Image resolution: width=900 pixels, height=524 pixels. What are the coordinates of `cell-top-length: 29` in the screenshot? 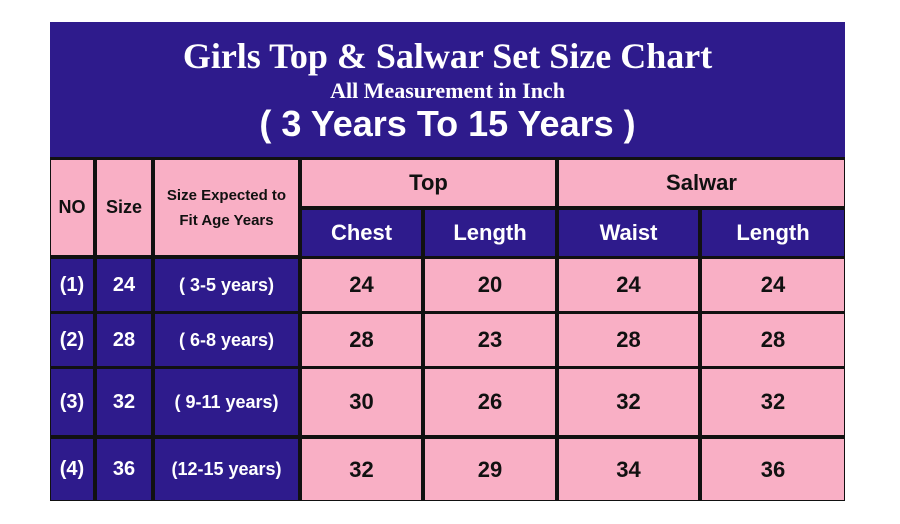 It's located at (490, 469).